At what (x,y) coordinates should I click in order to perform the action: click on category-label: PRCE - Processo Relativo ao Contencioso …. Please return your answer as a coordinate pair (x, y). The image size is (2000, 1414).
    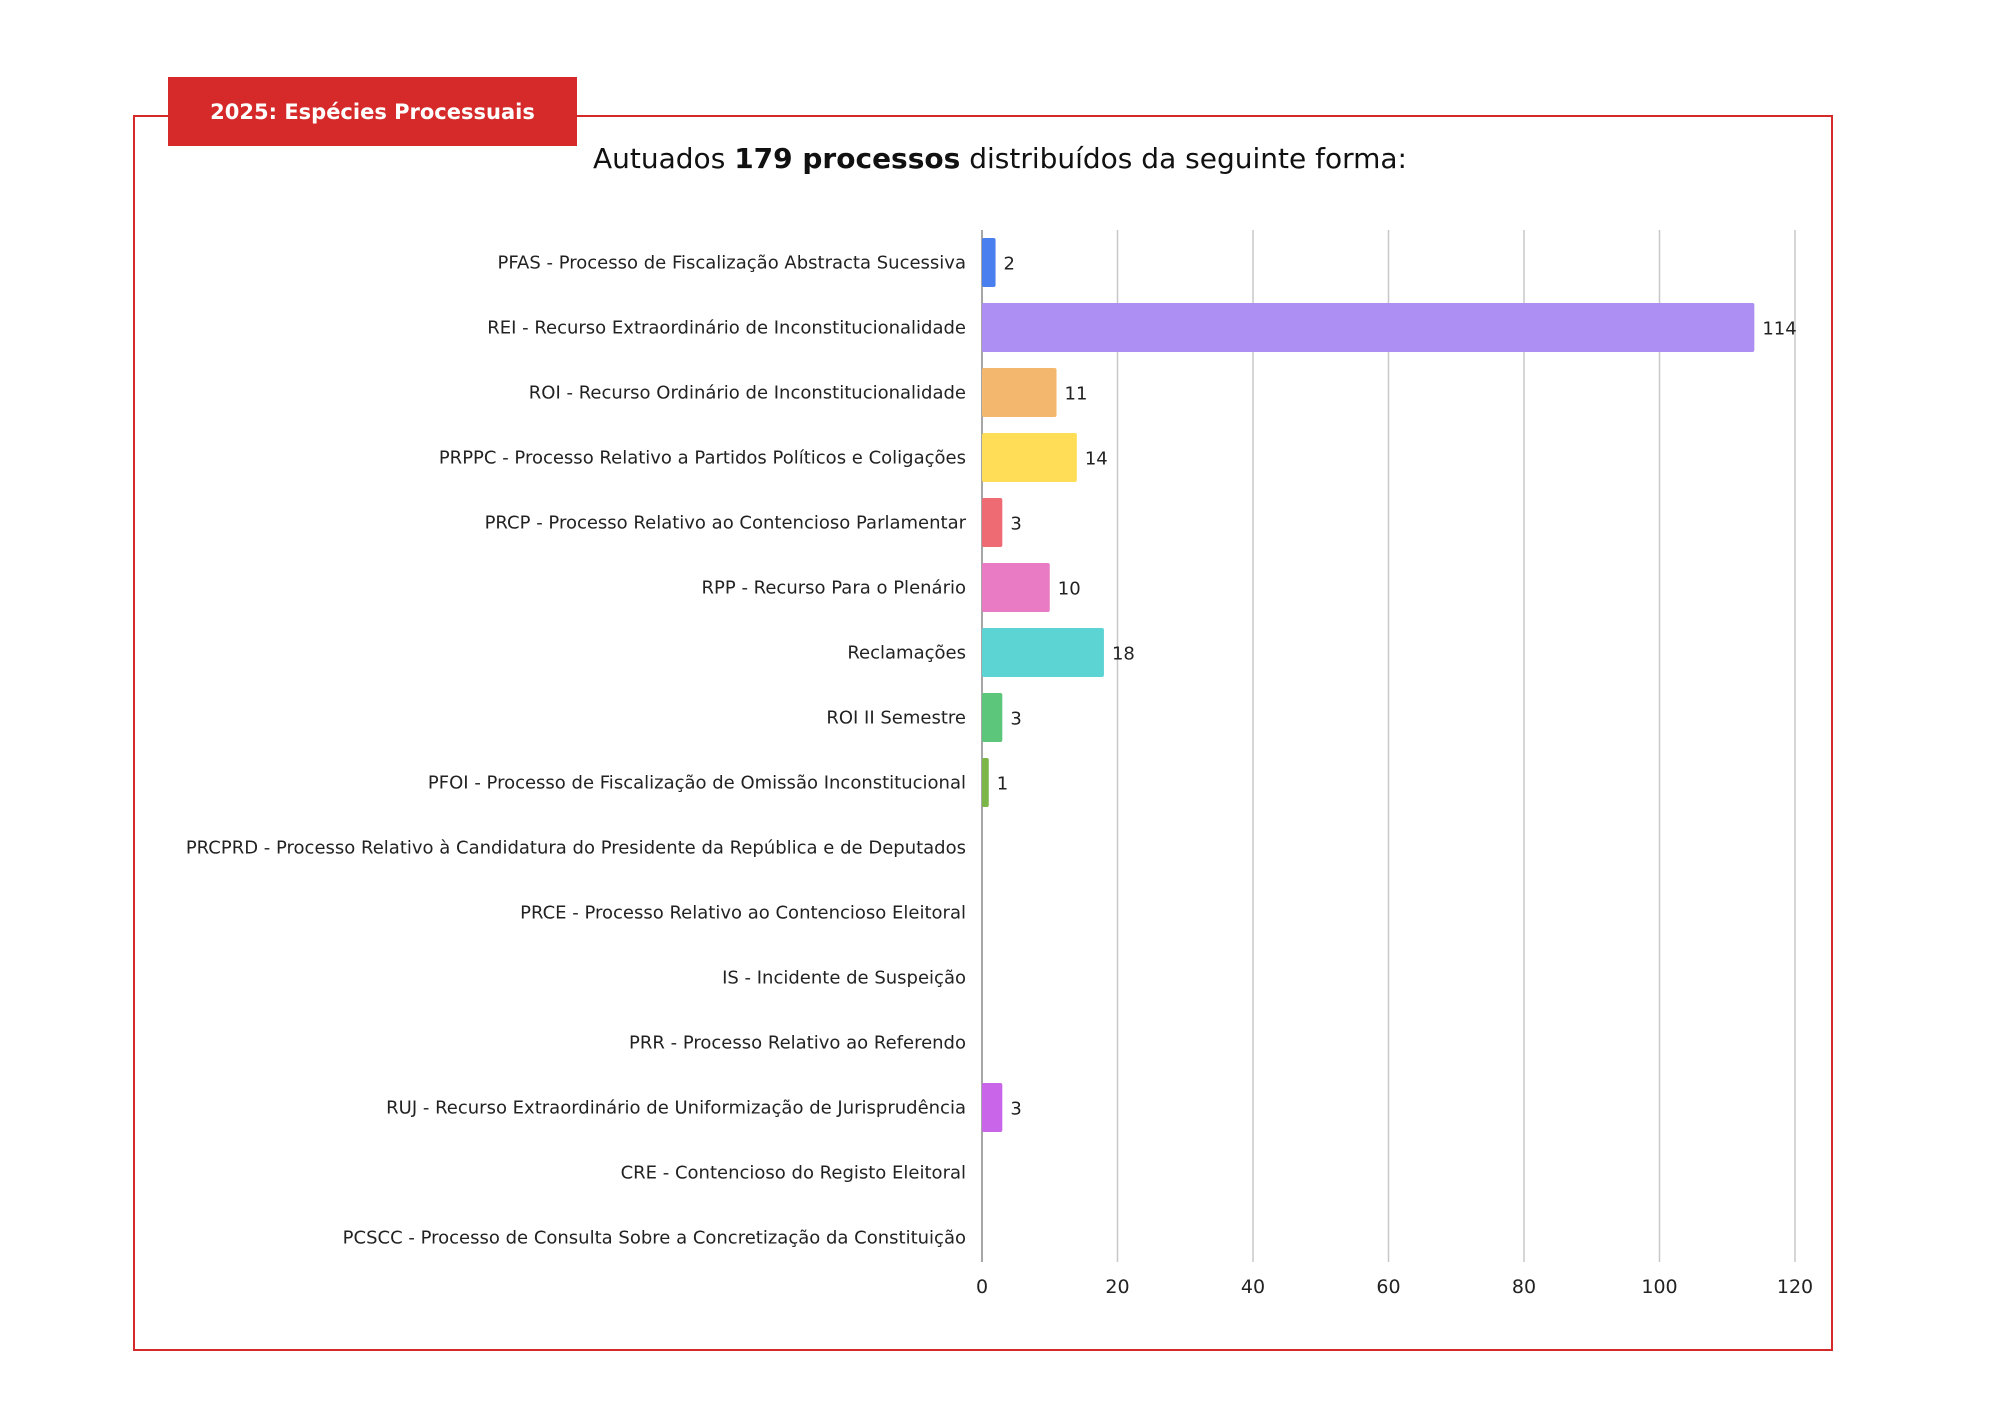
    Looking at the image, I should click on (743, 913).